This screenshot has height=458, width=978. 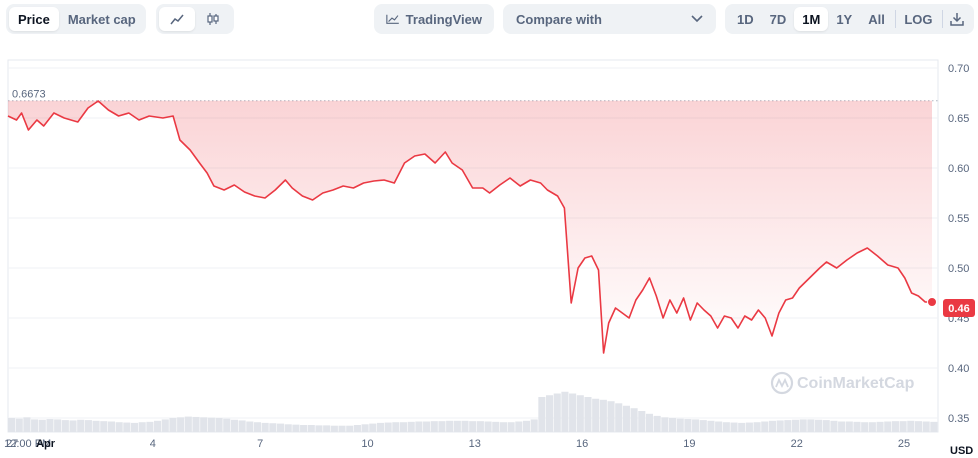 What do you see at coordinates (101, 19) in the screenshot?
I see `tab-market-cap: Market cap` at bounding box center [101, 19].